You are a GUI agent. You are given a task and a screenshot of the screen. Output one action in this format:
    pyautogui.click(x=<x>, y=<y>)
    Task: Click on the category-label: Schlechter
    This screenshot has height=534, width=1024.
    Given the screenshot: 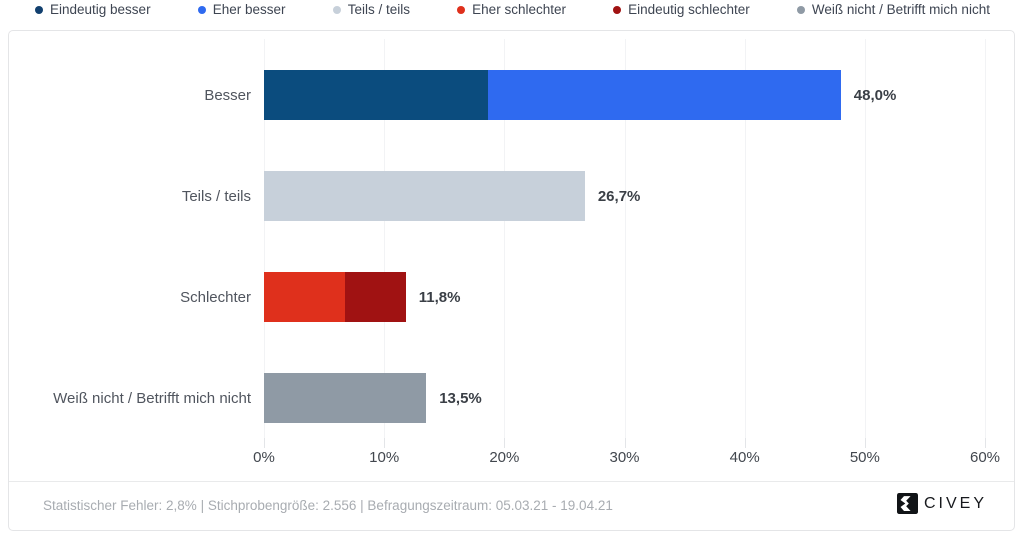 What is the action you would take?
    pyautogui.click(x=215, y=297)
    